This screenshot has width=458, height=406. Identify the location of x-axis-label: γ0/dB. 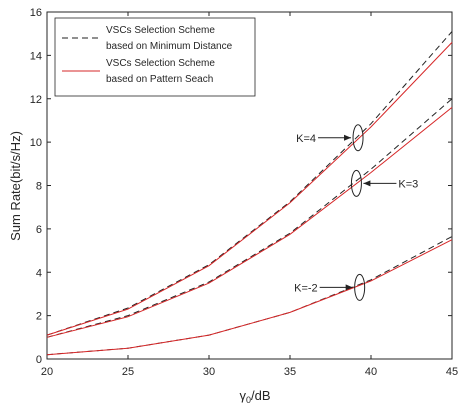
(254, 396).